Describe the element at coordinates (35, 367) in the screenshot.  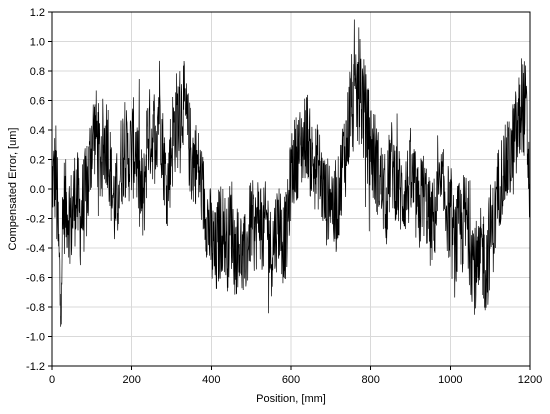
I see `y-tick-label: -1.2` at that location.